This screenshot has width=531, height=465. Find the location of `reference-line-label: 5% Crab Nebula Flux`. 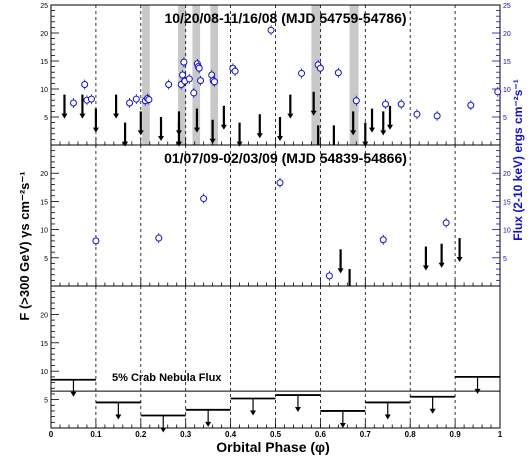

reference-line-label: 5% Crab Nebula Flux is located at coordinates (167, 378).